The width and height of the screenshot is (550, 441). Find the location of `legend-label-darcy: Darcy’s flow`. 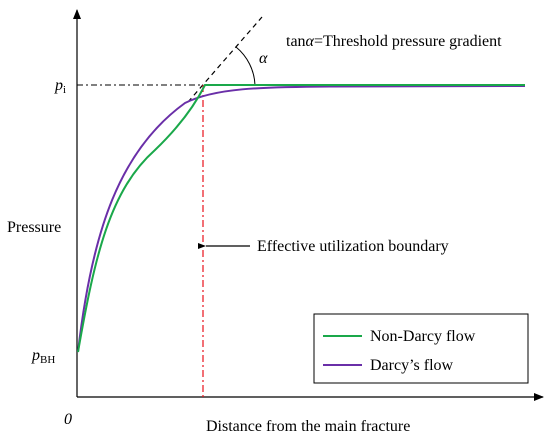

legend-label-darcy: Darcy’s flow is located at coordinates (412, 365).